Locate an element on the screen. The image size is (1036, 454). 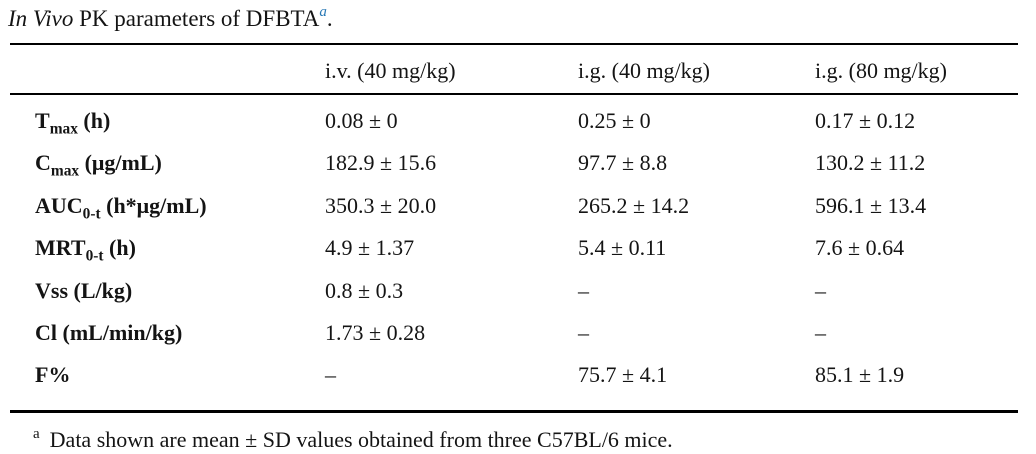
param-unit: (μg/mL) is located at coordinates (120, 163).